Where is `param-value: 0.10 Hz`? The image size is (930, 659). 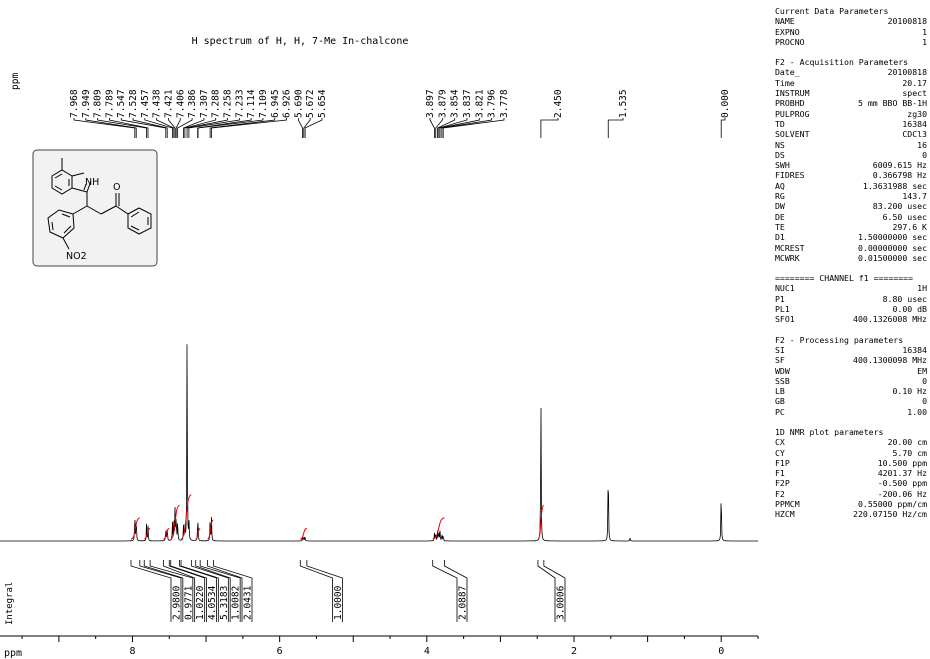
param-value: 0.10 Hz is located at coordinates (909, 391).